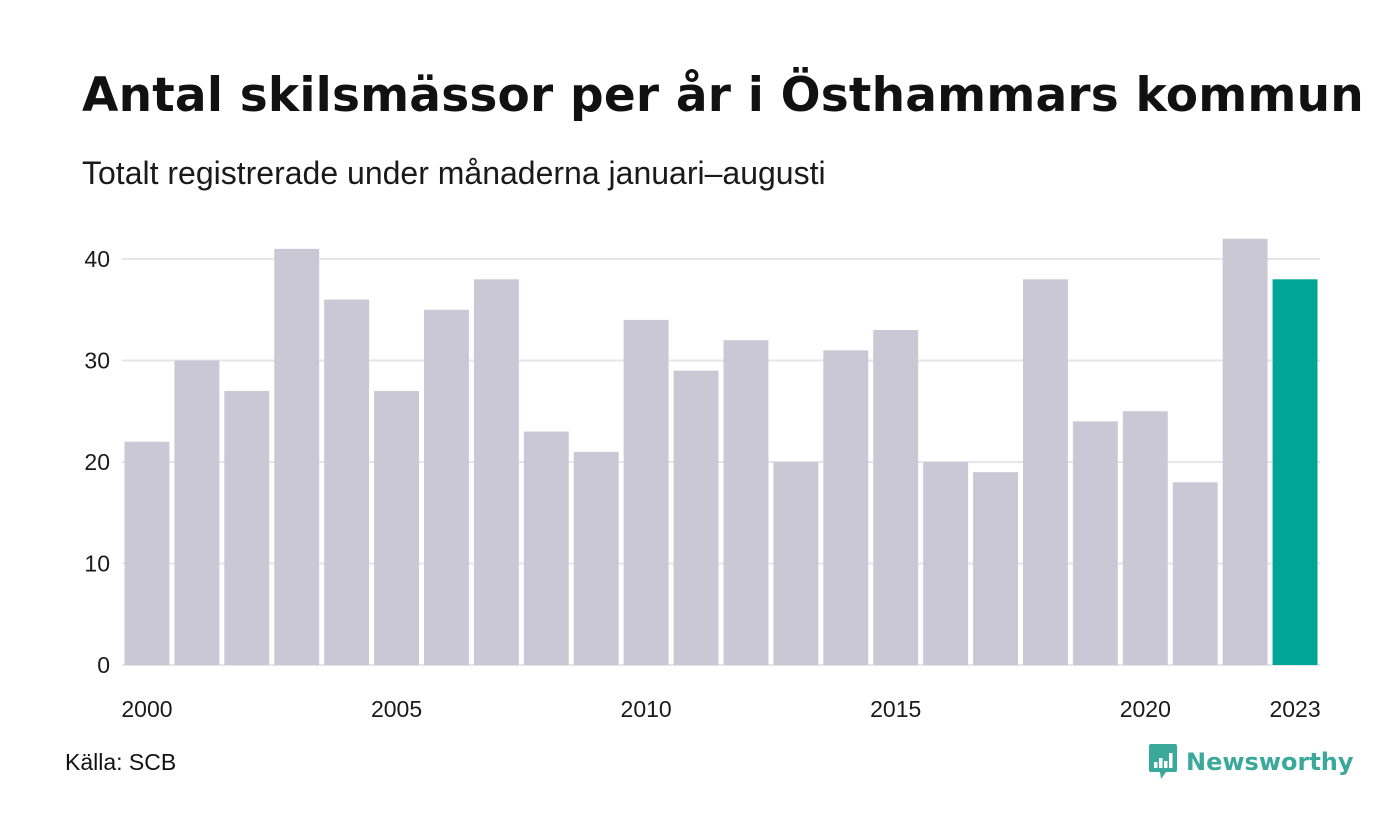 This screenshot has height=840, width=1400. What do you see at coordinates (720, 709) in the screenshot?
I see `x-axis-ticks: 2000 2005 2010 2015 2020 2023` at bounding box center [720, 709].